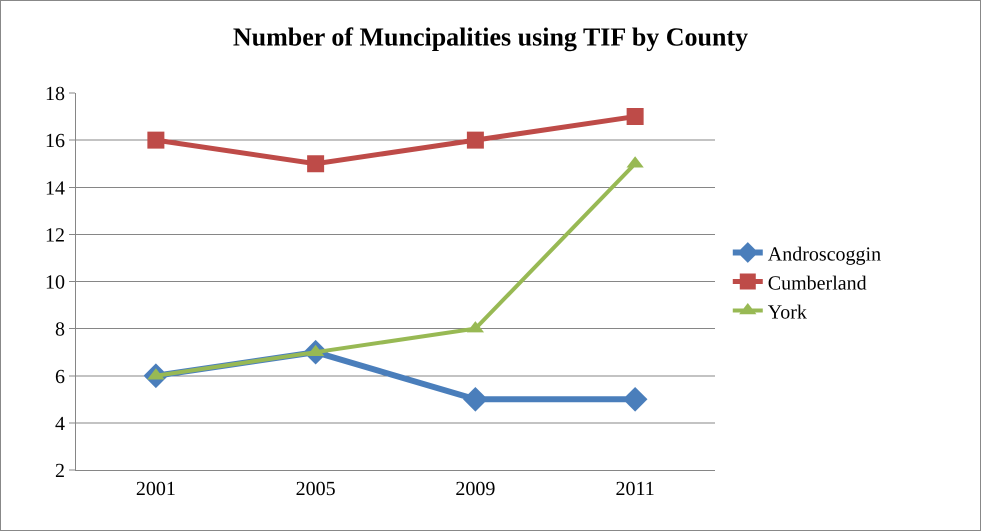  What do you see at coordinates (156, 489) in the screenshot?
I see `x-tick-label: 2001` at bounding box center [156, 489].